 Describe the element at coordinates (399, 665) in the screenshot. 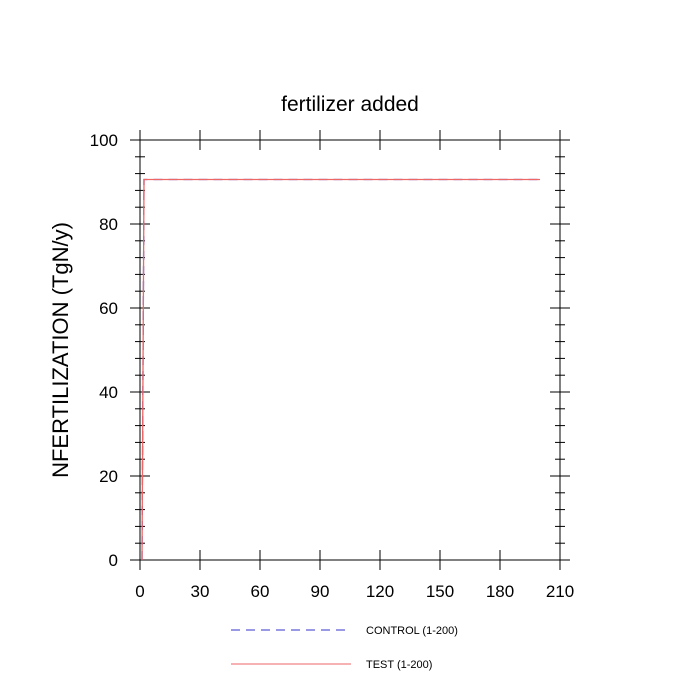

I see `legend-label: TEST (1-200)` at that location.